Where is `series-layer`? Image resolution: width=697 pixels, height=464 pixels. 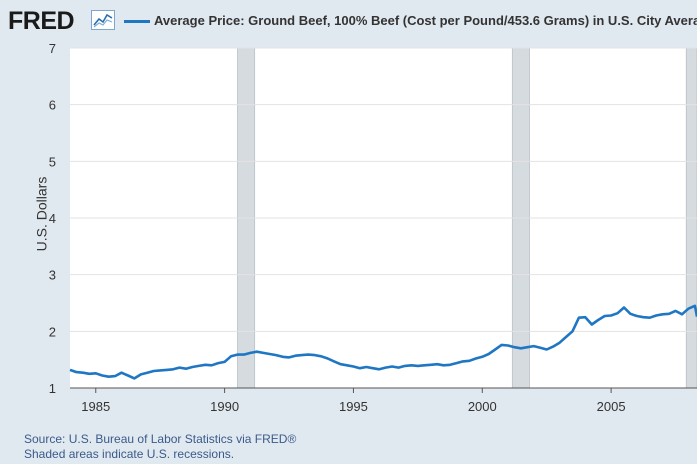
series-layer is located at coordinates (383, 342).